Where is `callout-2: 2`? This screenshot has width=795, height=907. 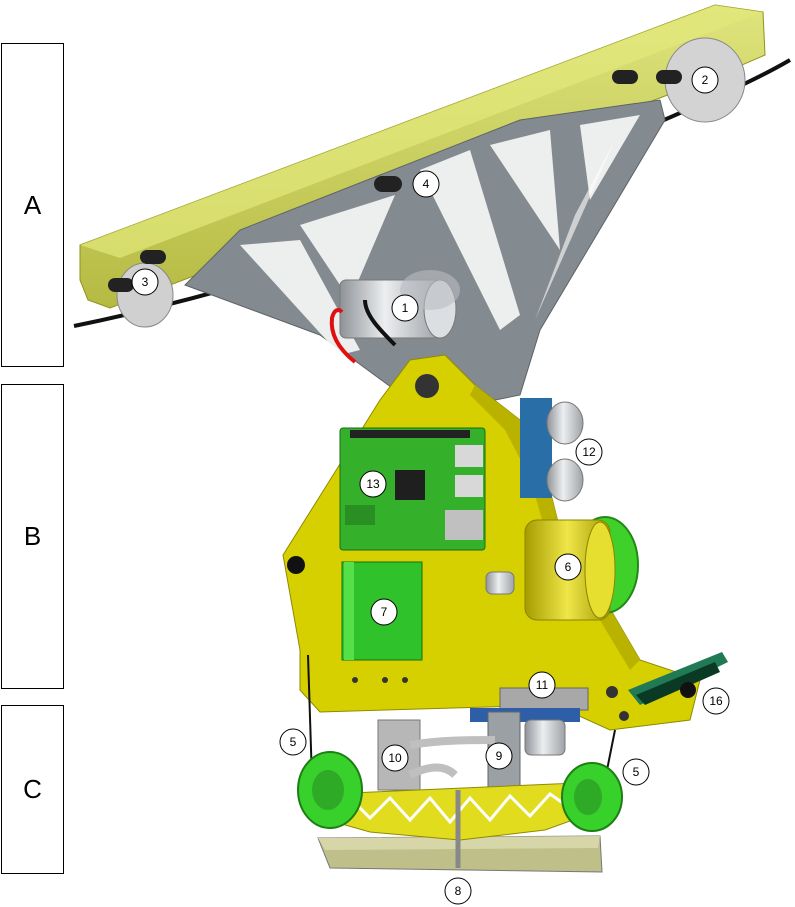 callout-2: 2 is located at coordinates (705, 80).